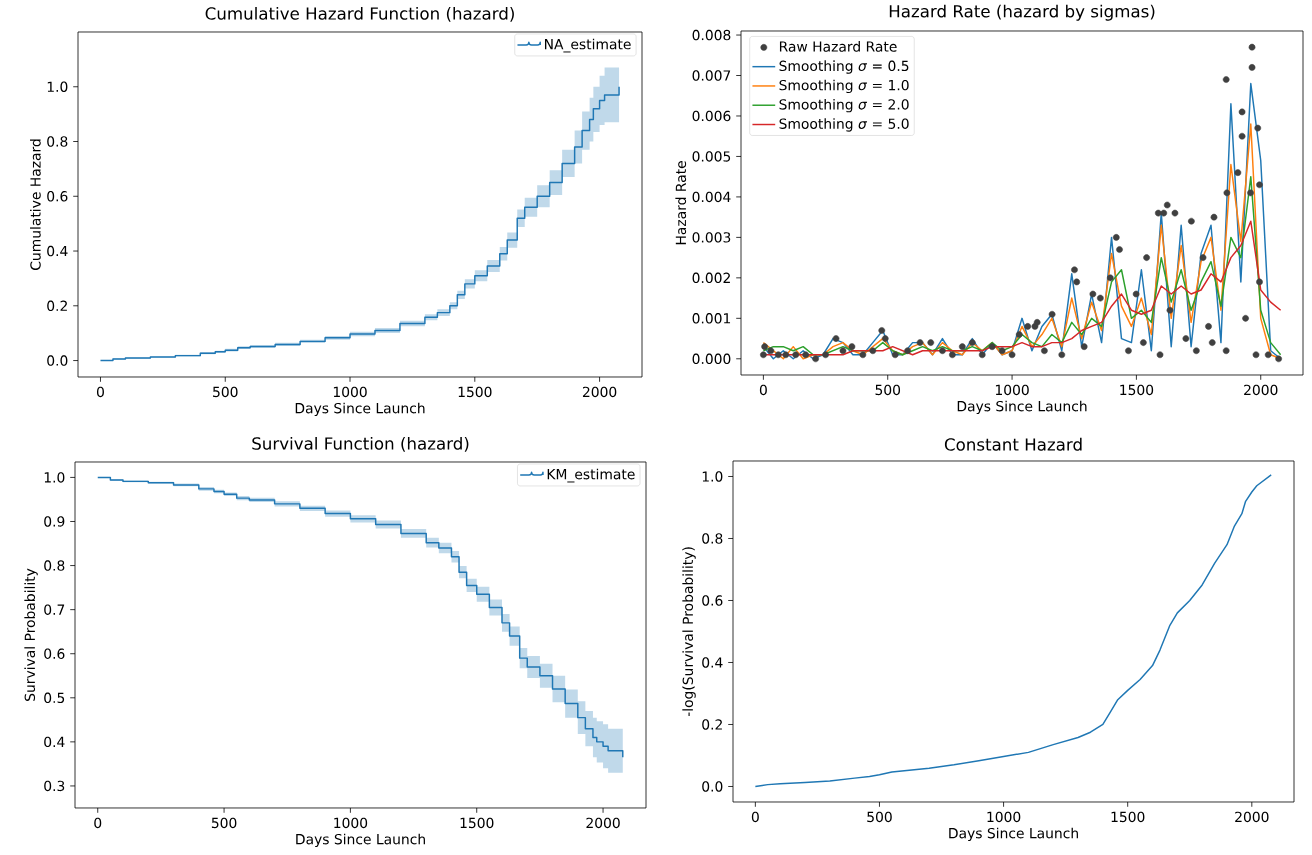 The height and width of the screenshot is (855, 1312). Describe the element at coordinates (360, 444) in the screenshot. I see `chart-title: Survival Function (hazard)` at that location.